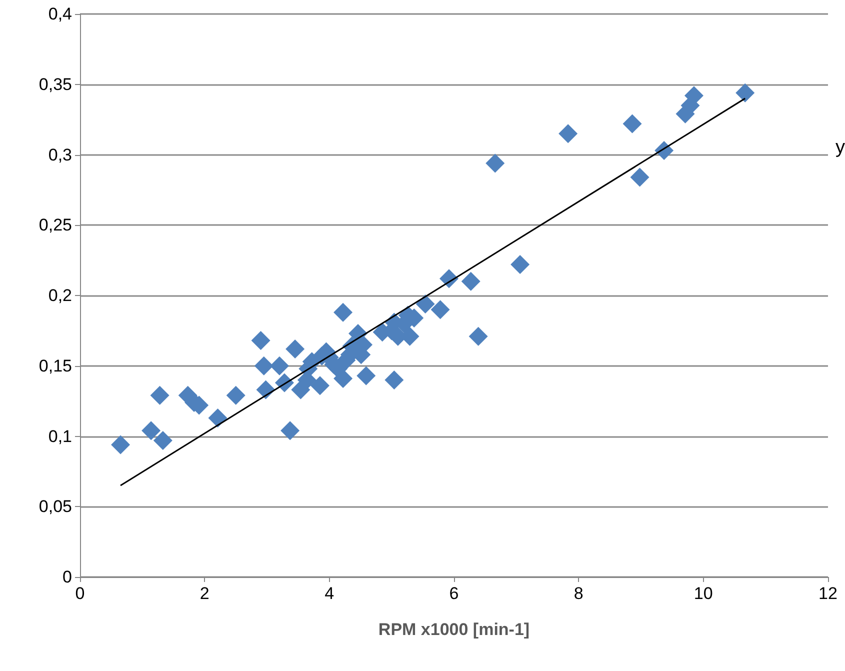 The image size is (845, 671). Describe the element at coordinates (55, 84) in the screenshot. I see `y-tick-label: 0,35` at that location.